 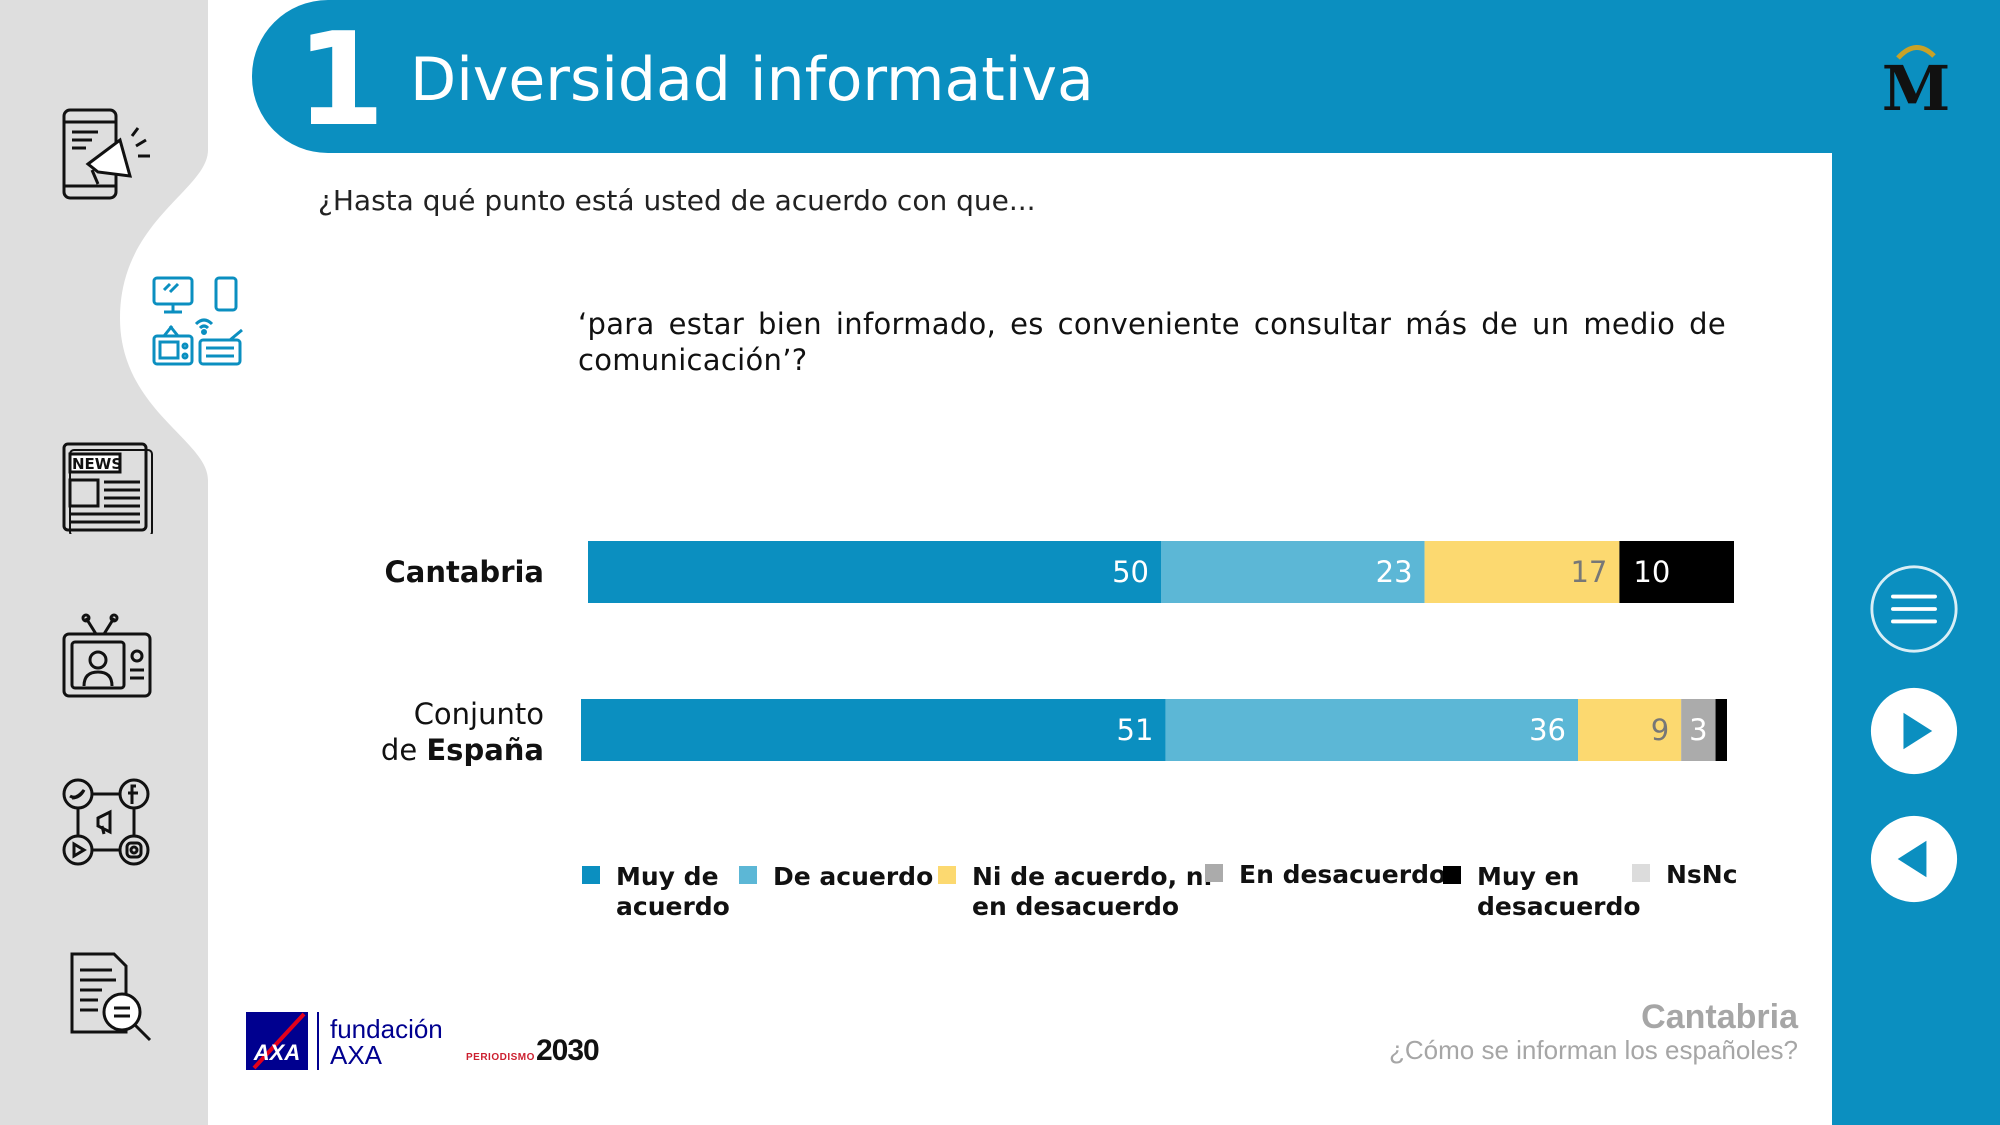 I want to click on previous-icon, so click(x=1912, y=859).